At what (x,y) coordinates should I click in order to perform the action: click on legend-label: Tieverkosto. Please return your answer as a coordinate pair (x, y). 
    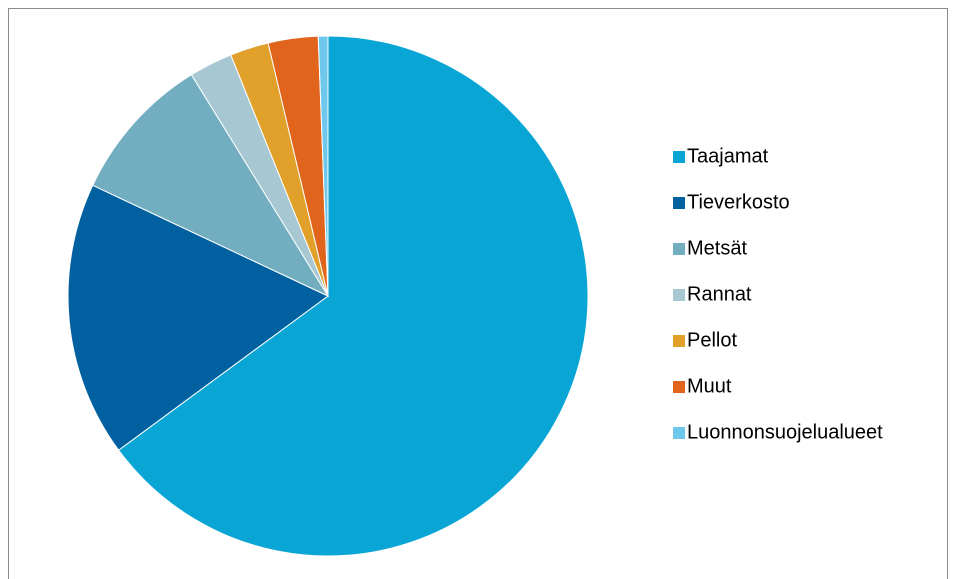
    Looking at the image, I should click on (738, 202).